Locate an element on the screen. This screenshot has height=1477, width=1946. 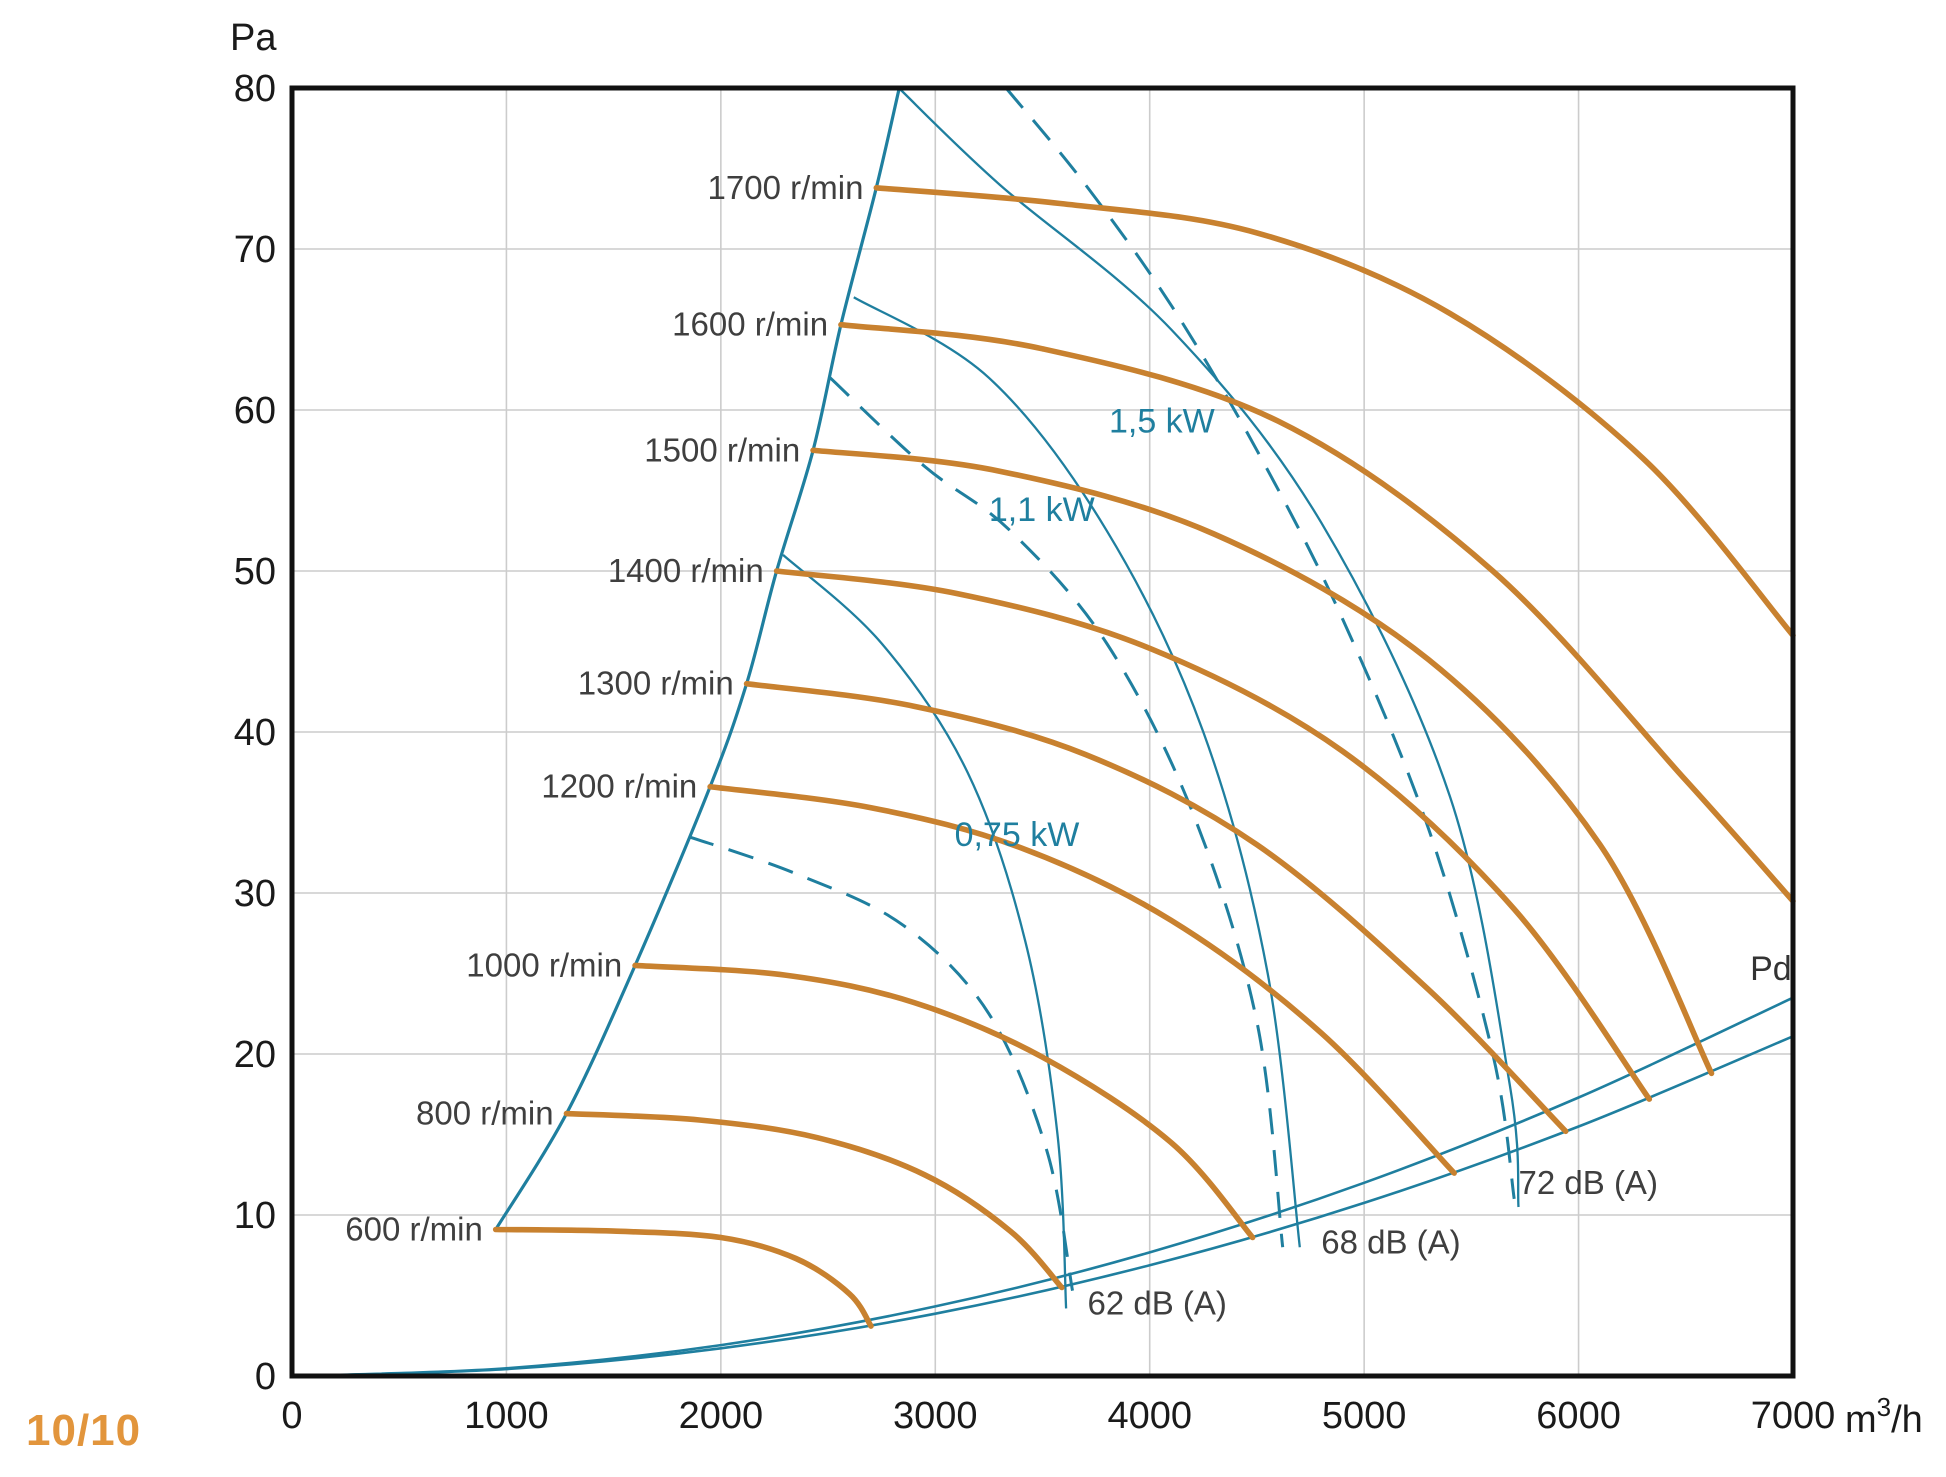
chart-label: 1400 r/min is located at coordinates (686, 570).